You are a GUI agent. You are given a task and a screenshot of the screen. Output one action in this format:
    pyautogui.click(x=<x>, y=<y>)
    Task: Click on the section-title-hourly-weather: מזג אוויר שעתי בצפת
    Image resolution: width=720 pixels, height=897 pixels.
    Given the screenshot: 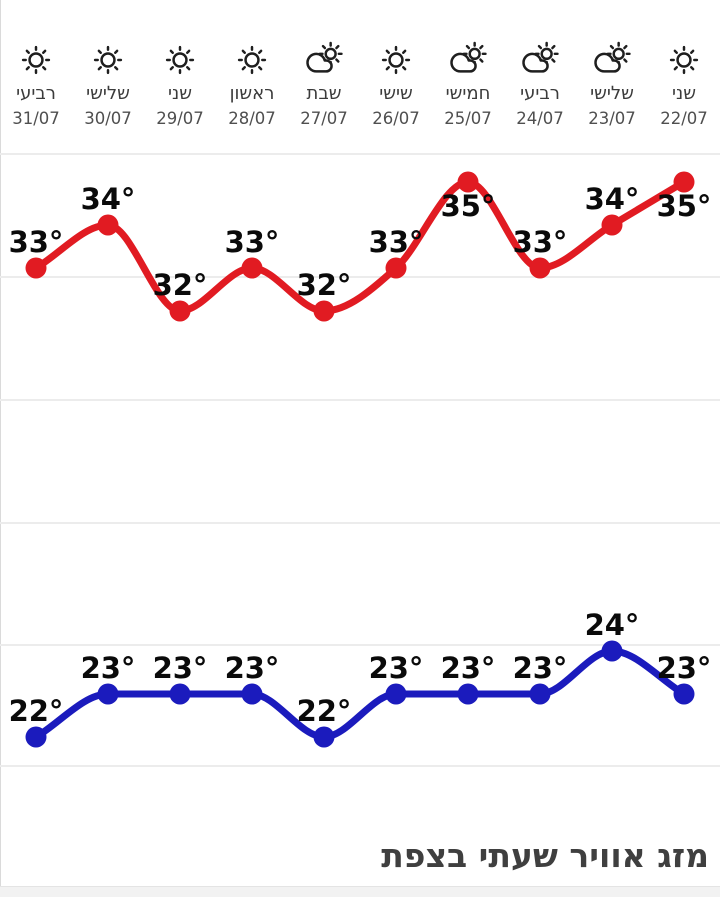 What is the action you would take?
    pyautogui.click(x=545, y=855)
    